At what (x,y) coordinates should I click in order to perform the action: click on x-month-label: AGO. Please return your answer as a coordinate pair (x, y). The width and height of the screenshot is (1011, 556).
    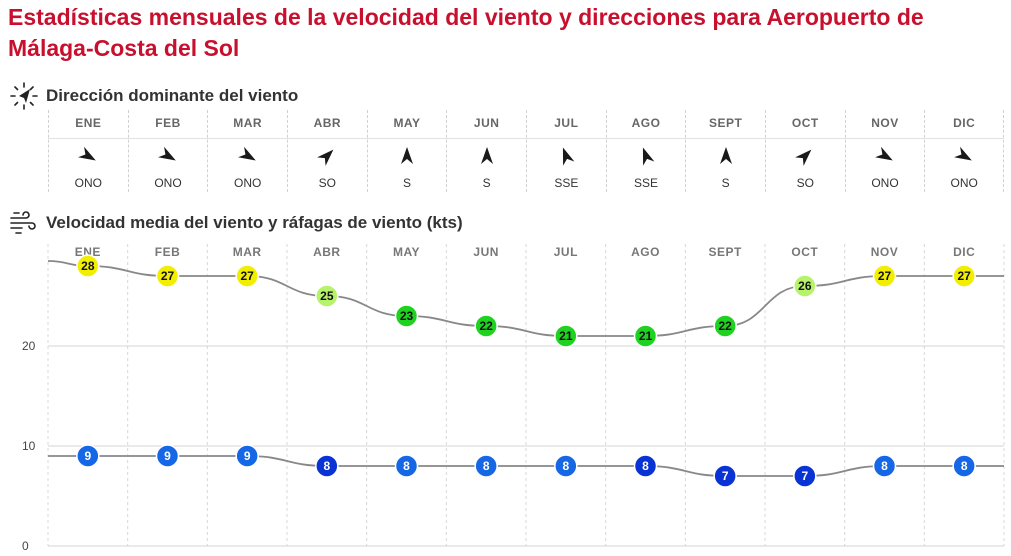
    Looking at the image, I should click on (645, 252).